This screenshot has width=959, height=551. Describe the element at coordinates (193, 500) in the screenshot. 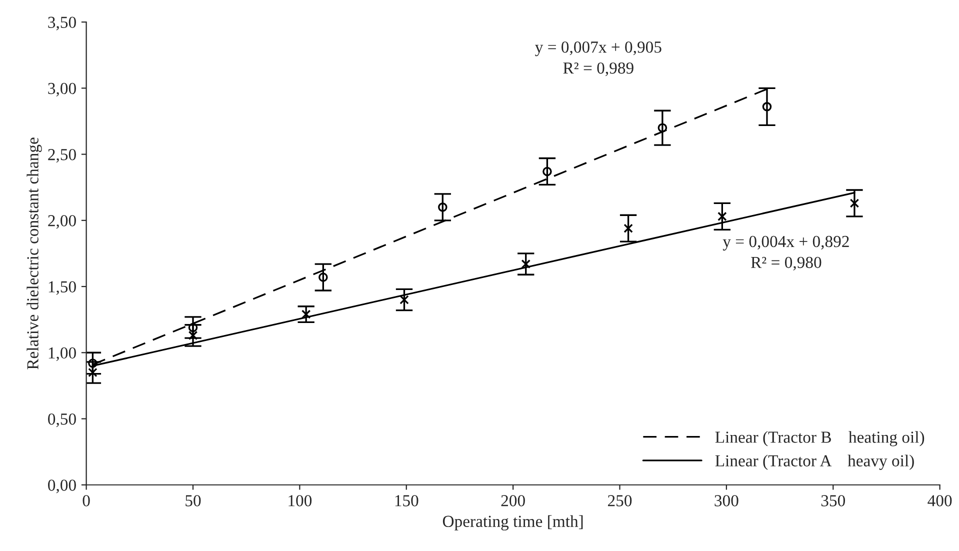

I see `x-tick-label: 50` at that location.